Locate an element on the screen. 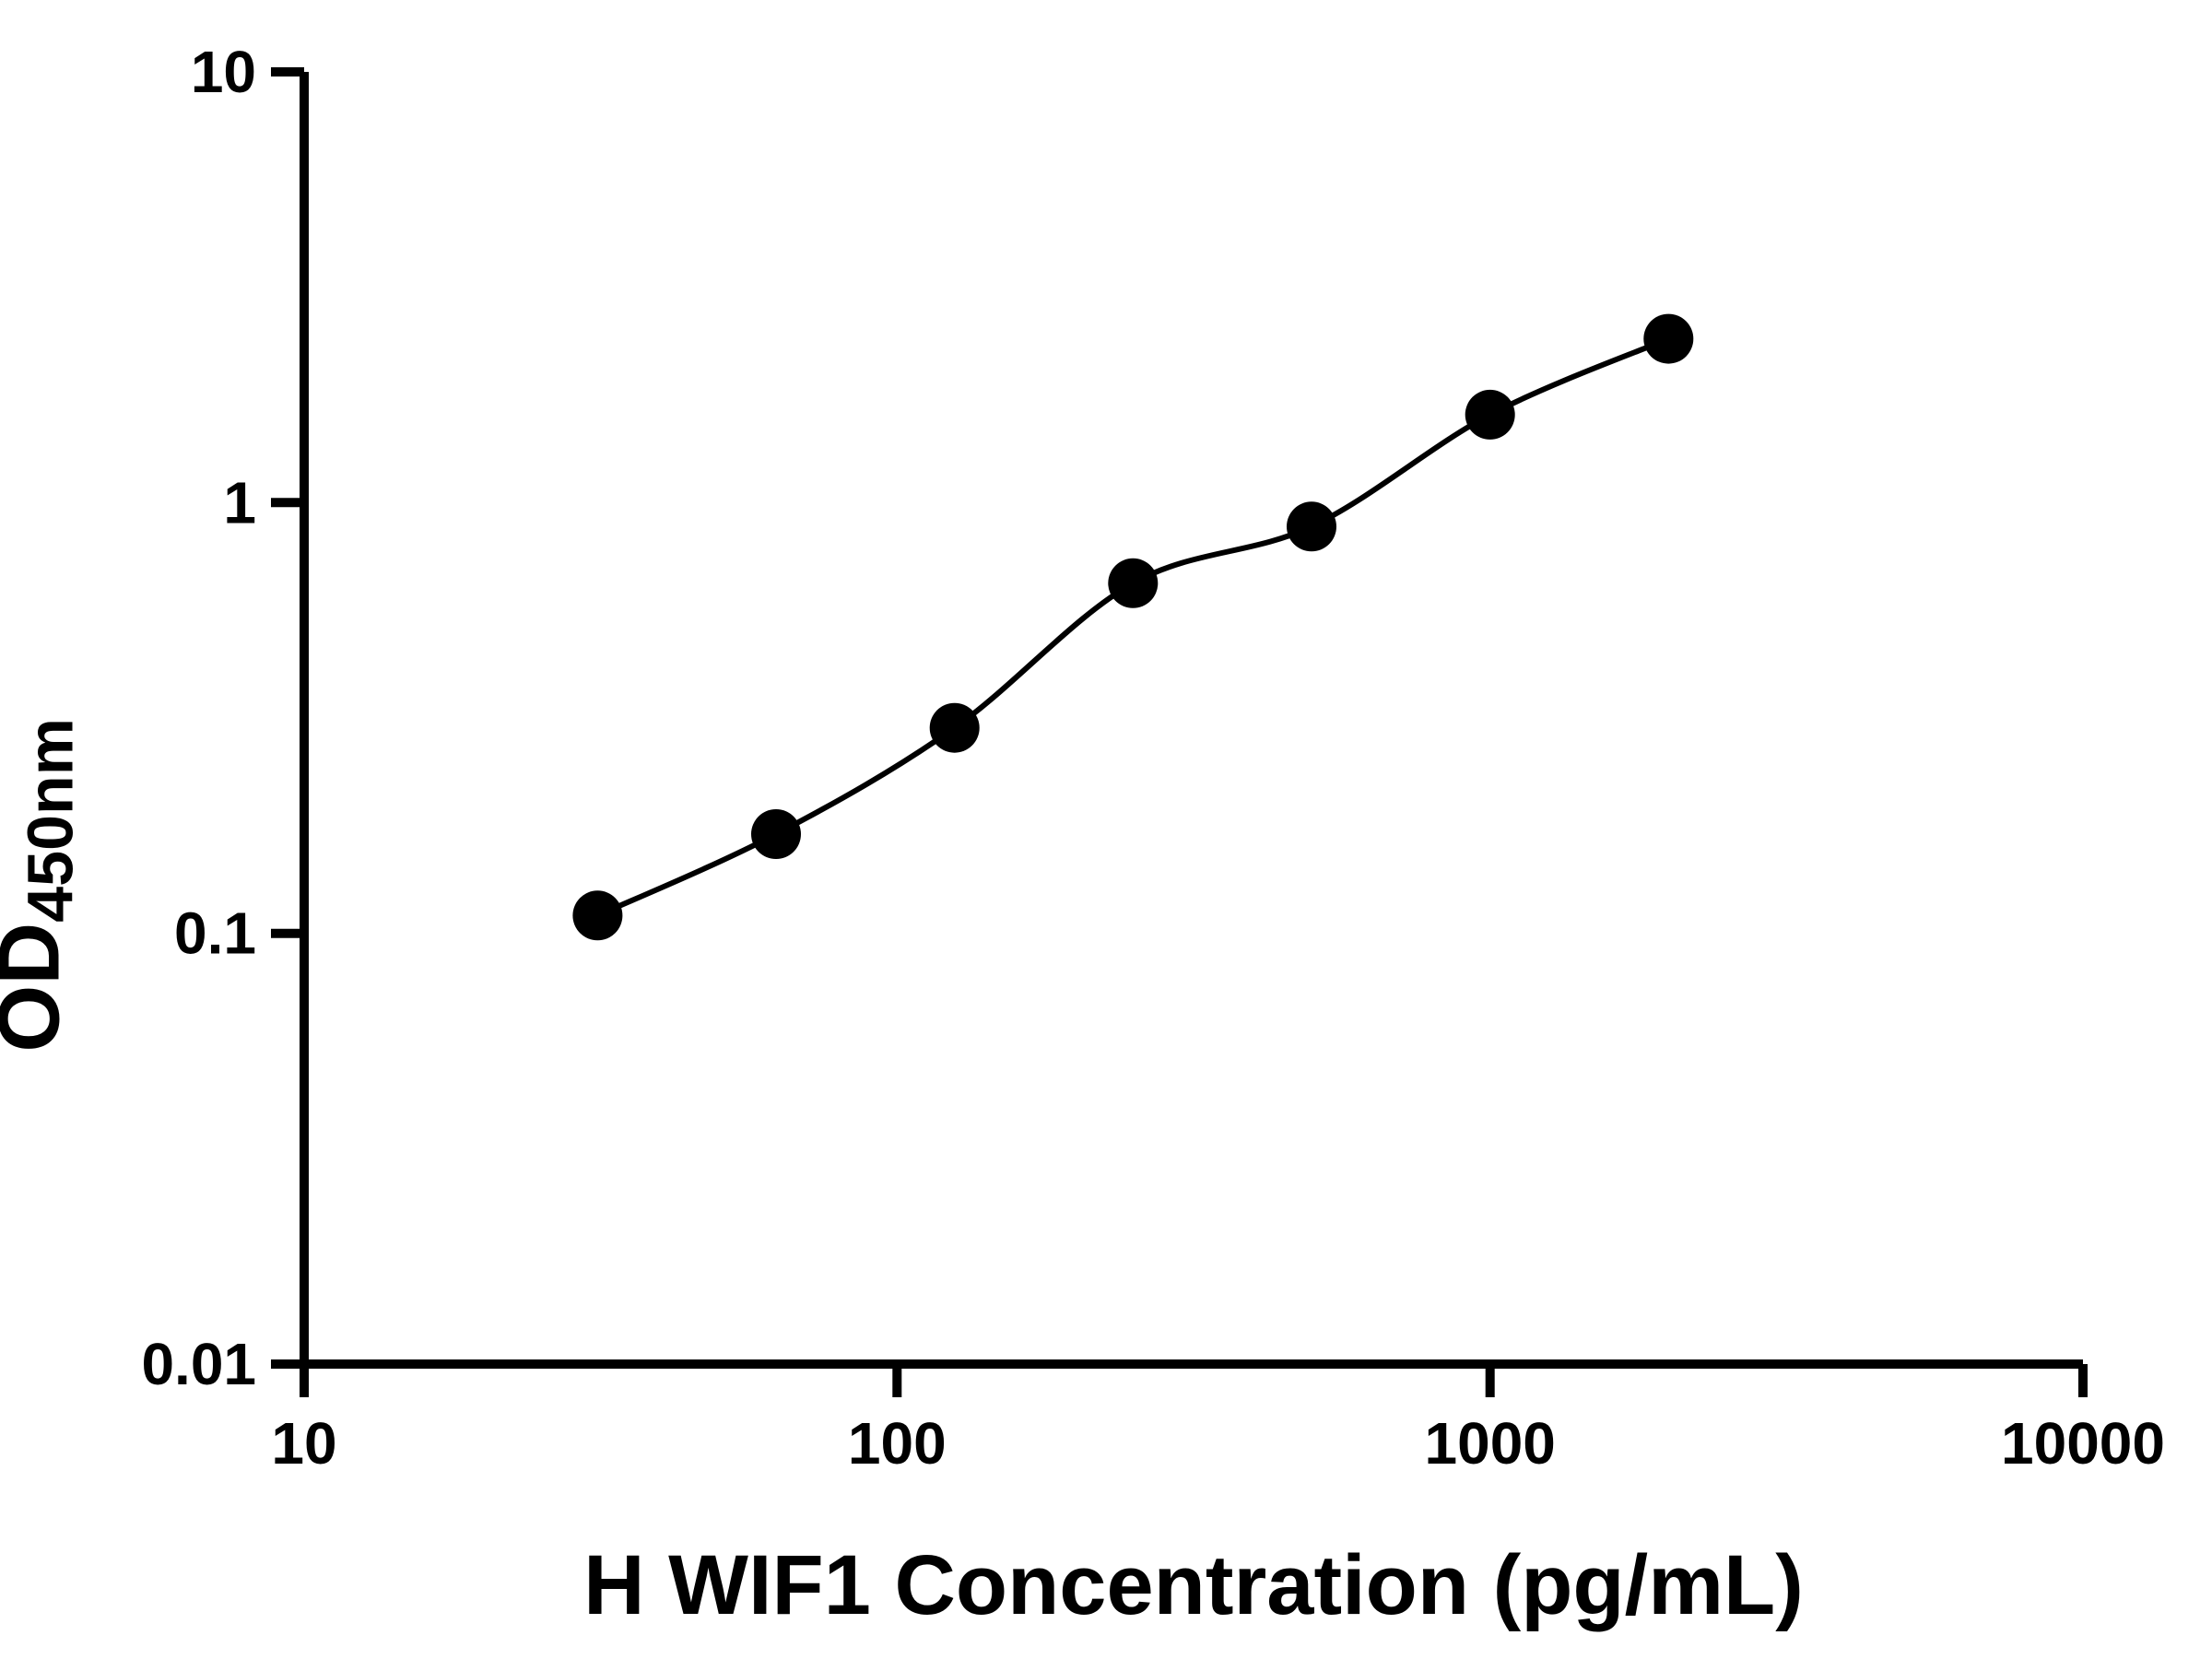 The height and width of the screenshot is (1659, 2212). x-tick-label: 10000 is located at coordinates (2083, 1443).